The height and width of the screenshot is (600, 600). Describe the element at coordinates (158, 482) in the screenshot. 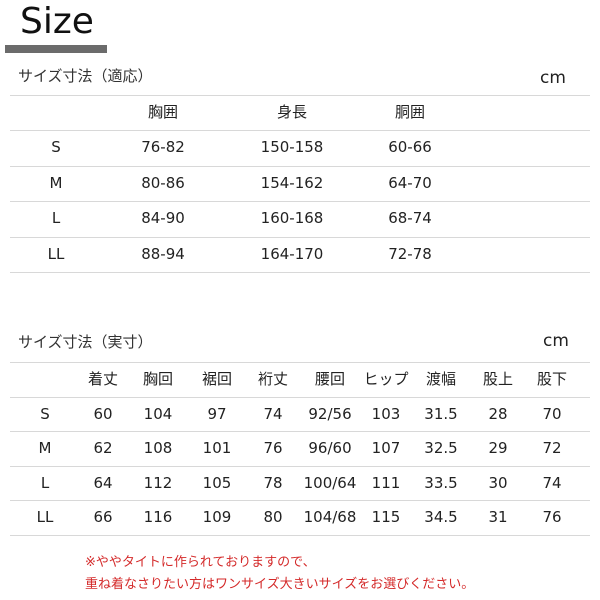

I see `table-cell: 112` at that location.